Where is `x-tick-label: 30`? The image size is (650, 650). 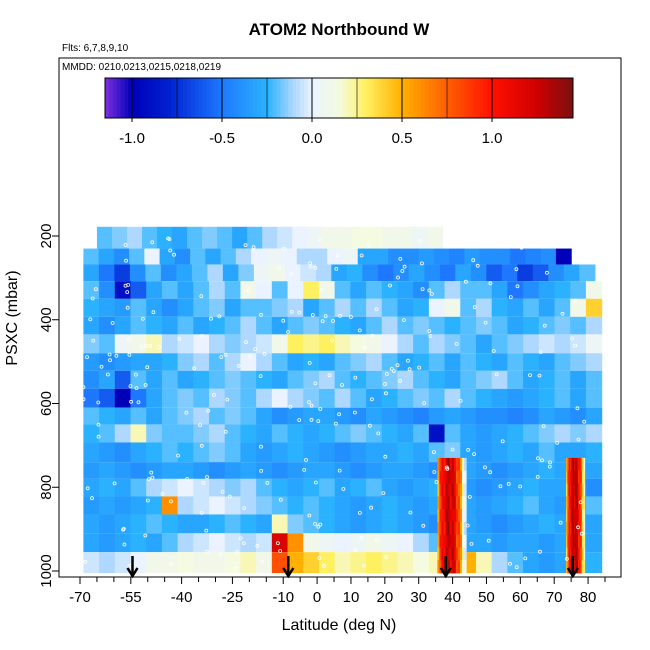
x-tick-label: 30 is located at coordinates (418, 597).